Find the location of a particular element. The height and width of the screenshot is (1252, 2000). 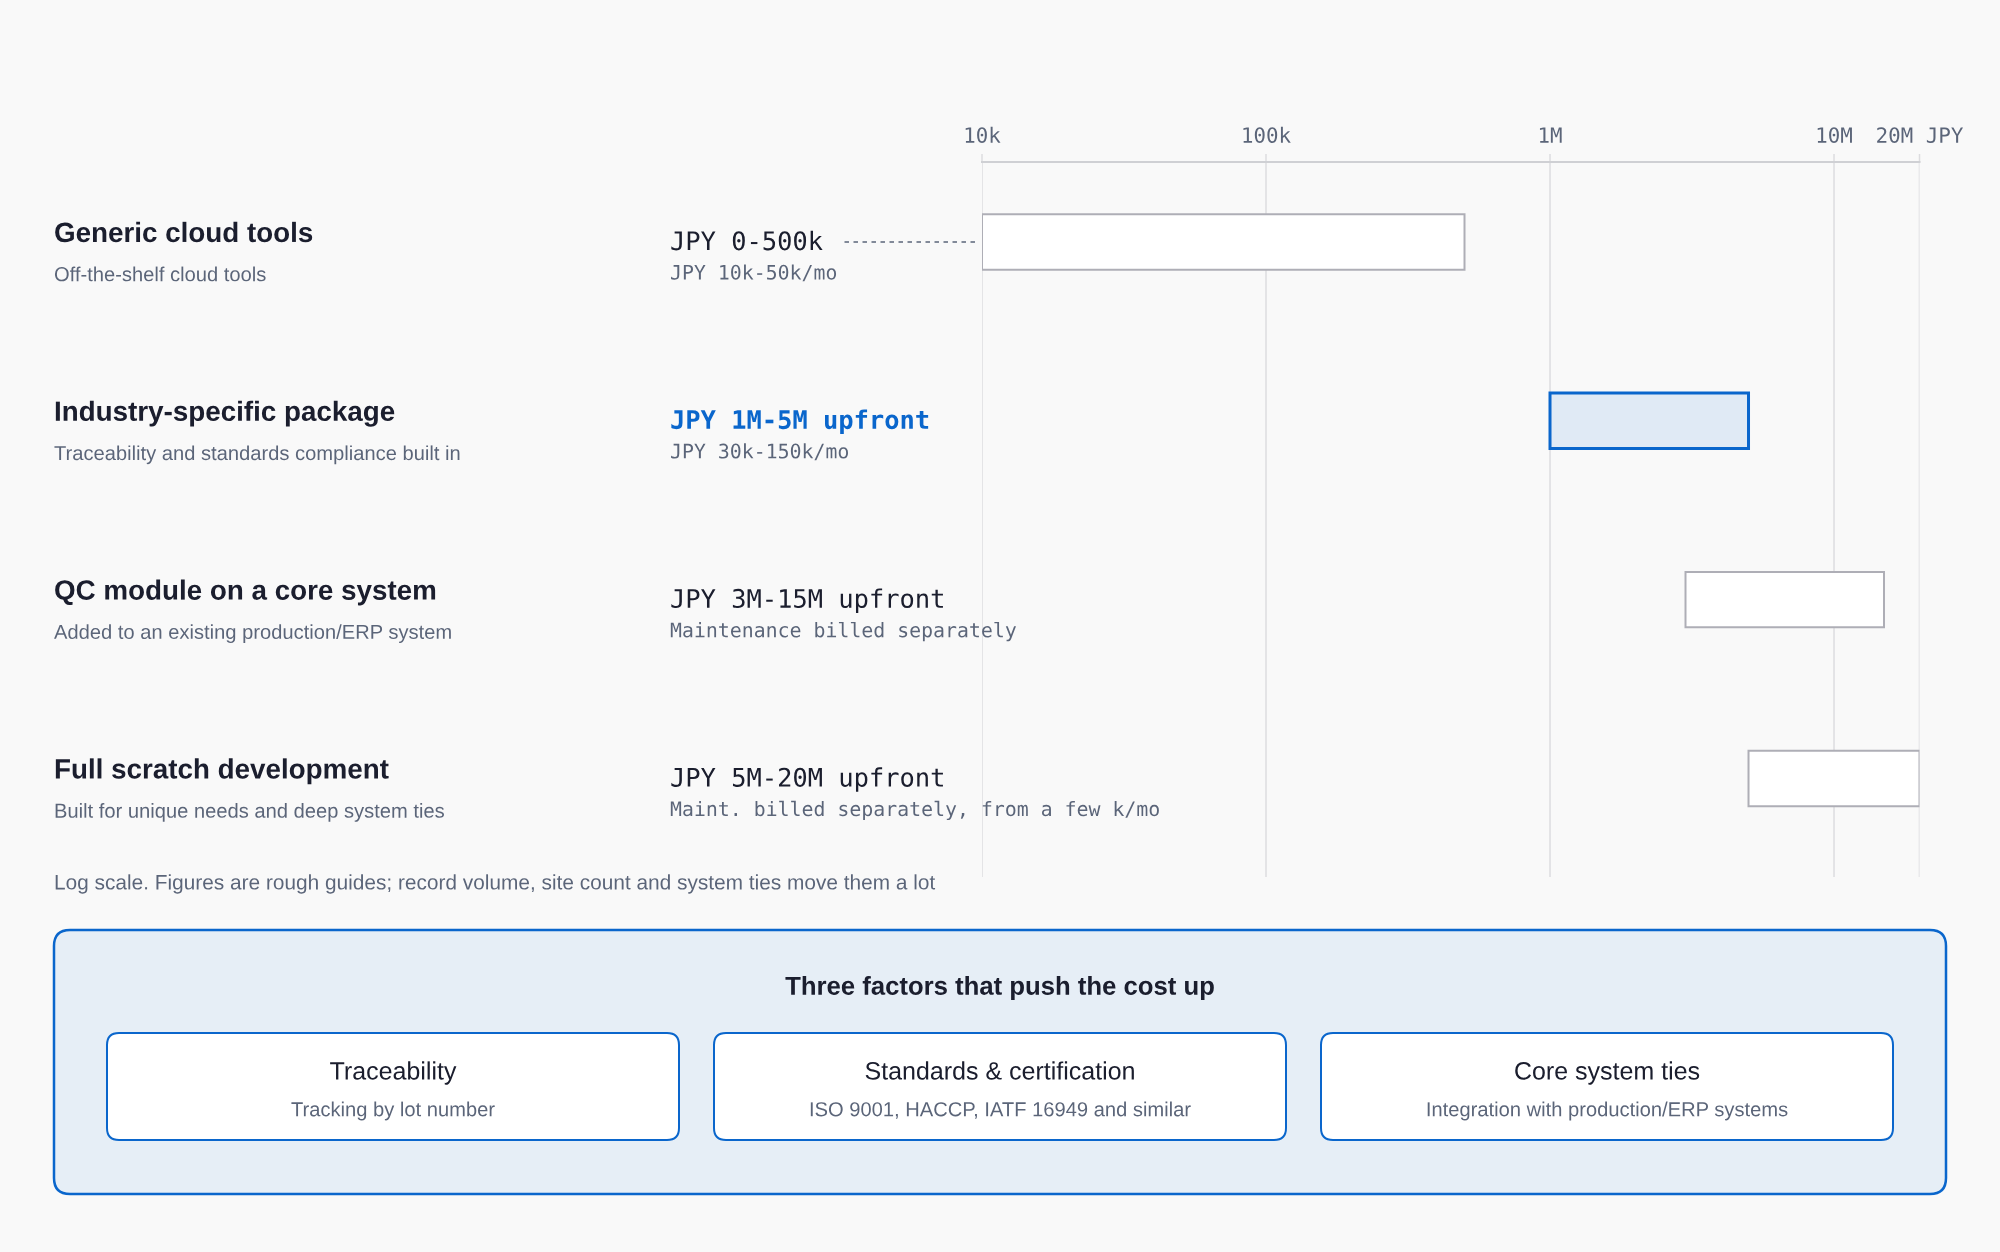

text: ISO 9001, HACCP, IATF 16949 and similar is located at coordinates (1000, 1110).